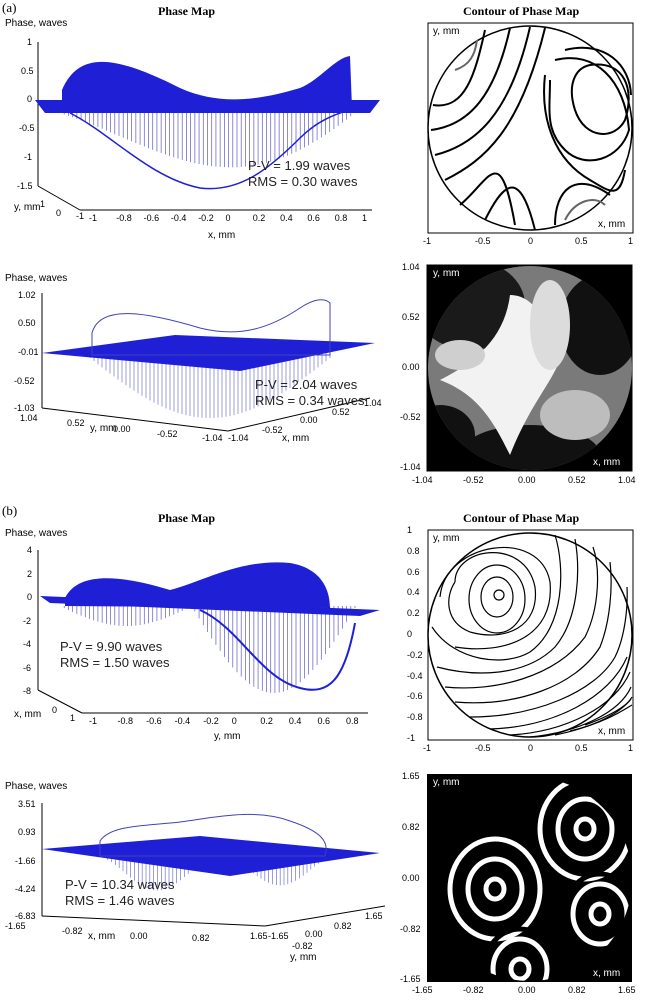 The width and height of the screenshot is (646, 1000). I want to click on contour-plot-a: y, mm x, mm -1 -0.5 0 0.5 1, so click(527, 133).